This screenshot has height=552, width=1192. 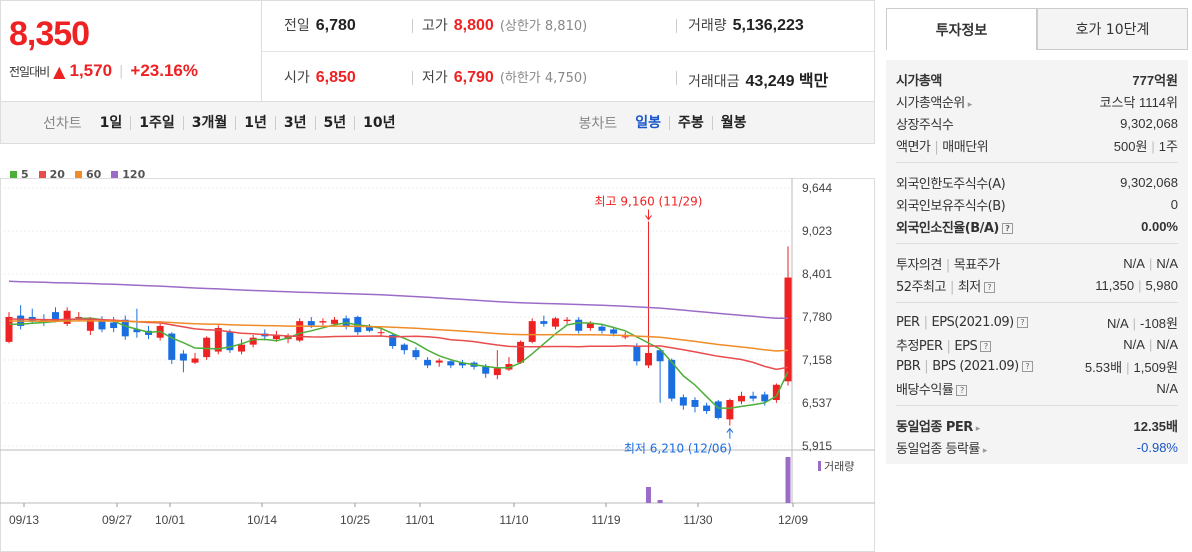 What do you see at coordinates (817, 446) in the screenshot?
I see `y-tick-label: 5,915` at bounding box center [817, 446].